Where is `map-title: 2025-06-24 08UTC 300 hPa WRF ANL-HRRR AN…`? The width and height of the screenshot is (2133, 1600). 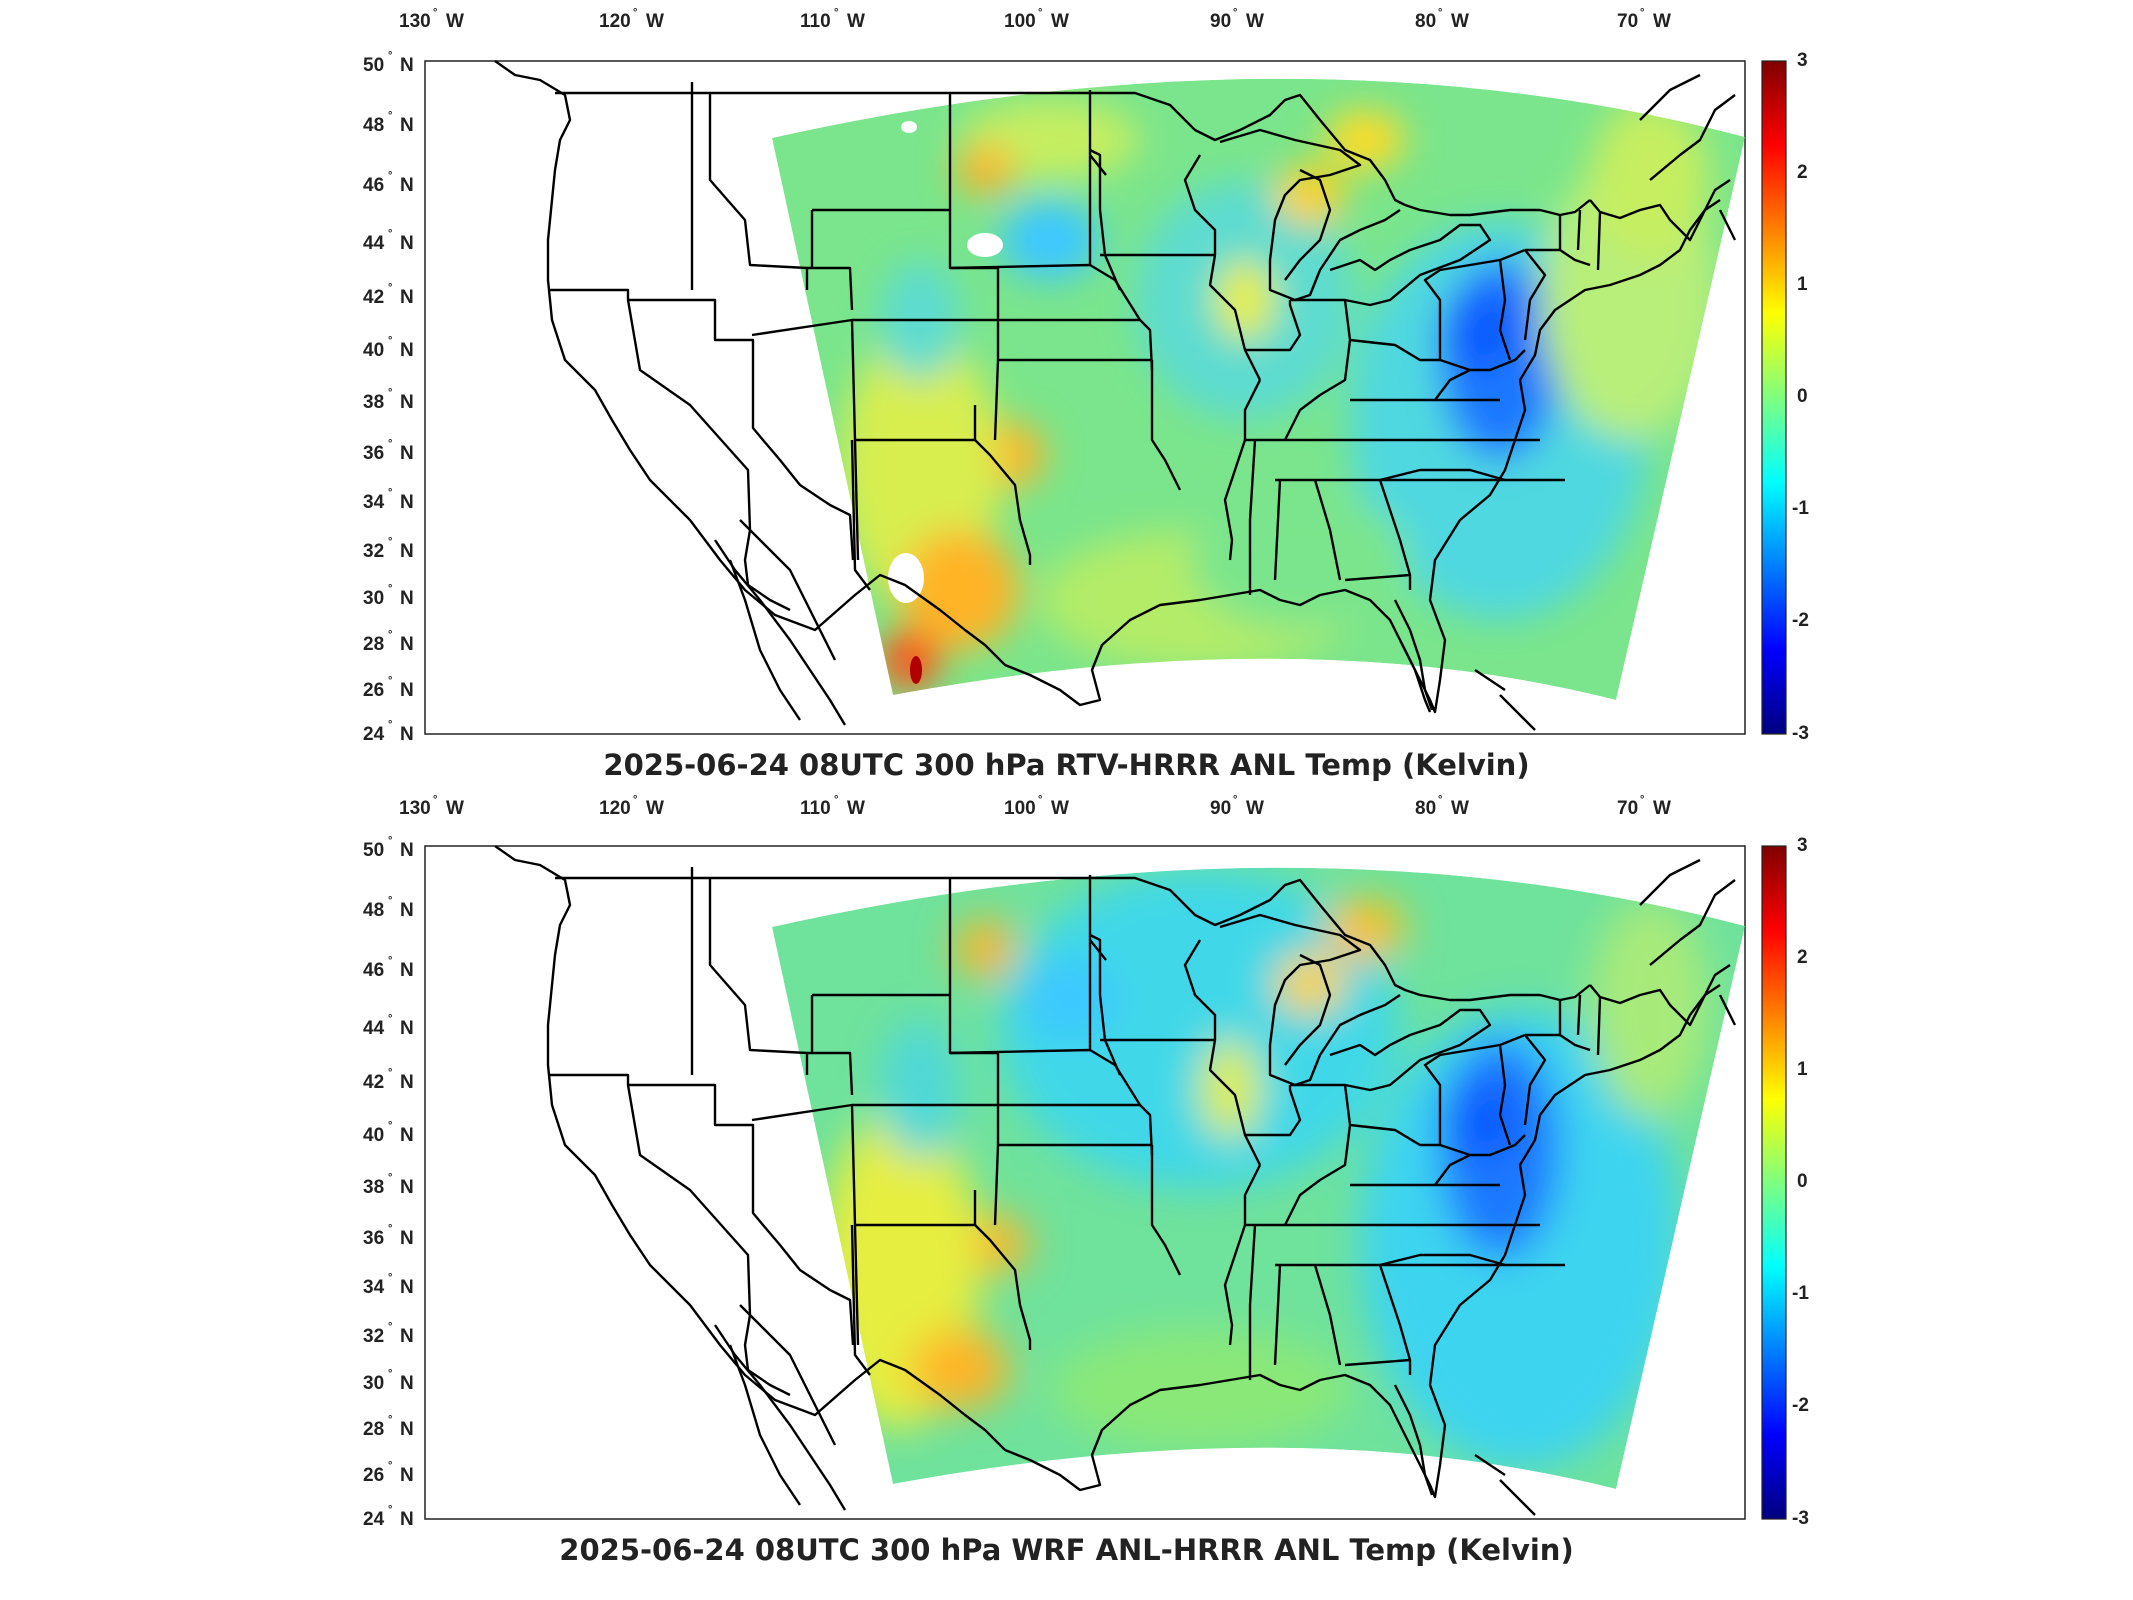
map-title: 2025-06-24 08UTC 300 hPa WRF ANL-HRRR AN… is located at coordinates (1066, 1550).